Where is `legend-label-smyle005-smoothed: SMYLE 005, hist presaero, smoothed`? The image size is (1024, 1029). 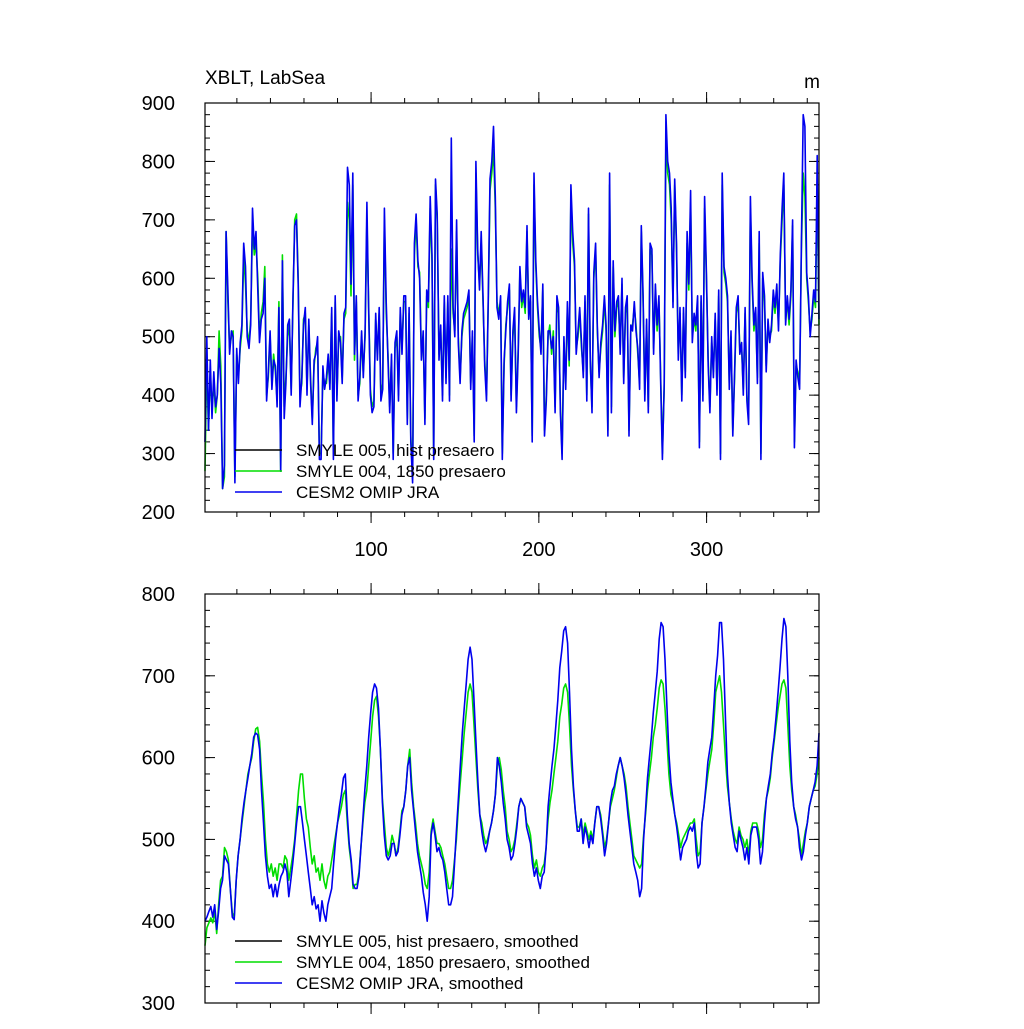 legend-label-smyle005-smoothed: SMYLE 005, hist presaero, smoothed is located at coordinates (437, 941).